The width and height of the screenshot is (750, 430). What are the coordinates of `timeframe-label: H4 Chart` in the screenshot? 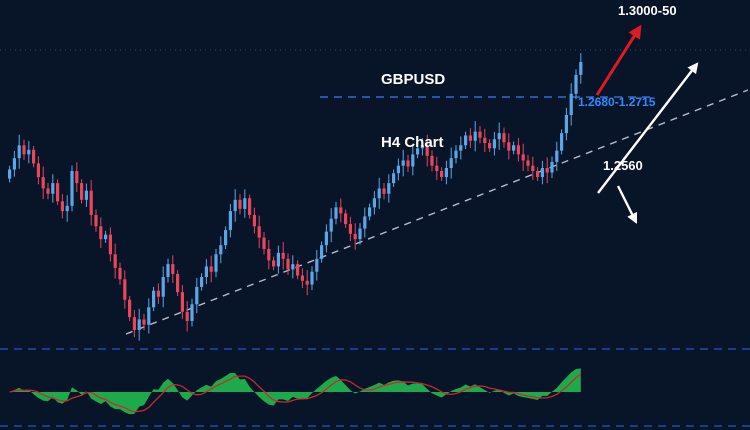 It's located at (412, 142).